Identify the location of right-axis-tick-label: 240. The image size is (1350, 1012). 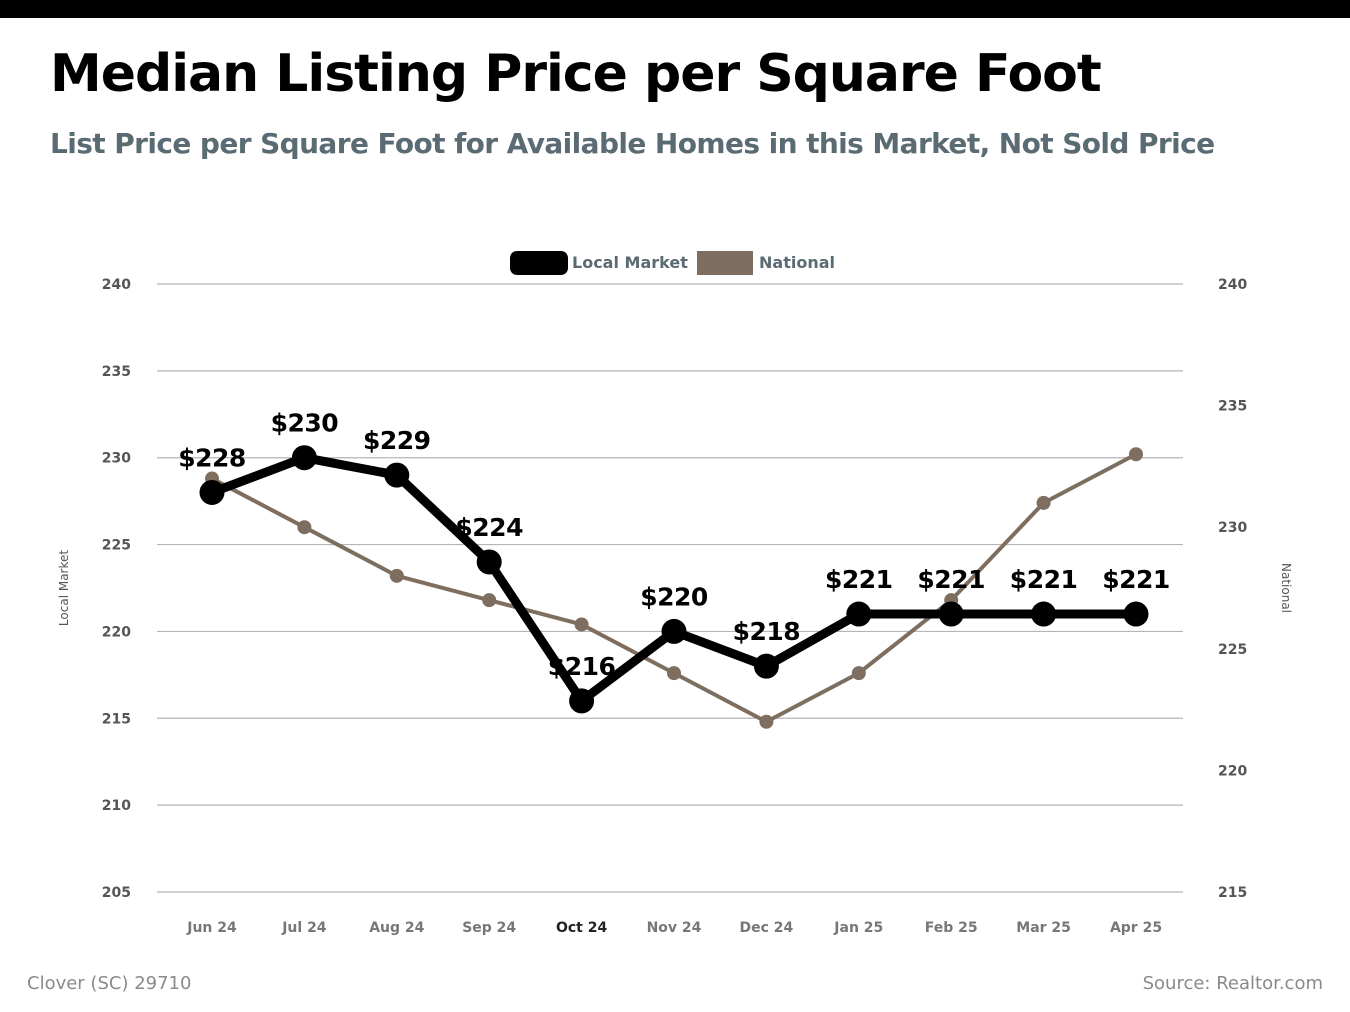
(1232, 285).